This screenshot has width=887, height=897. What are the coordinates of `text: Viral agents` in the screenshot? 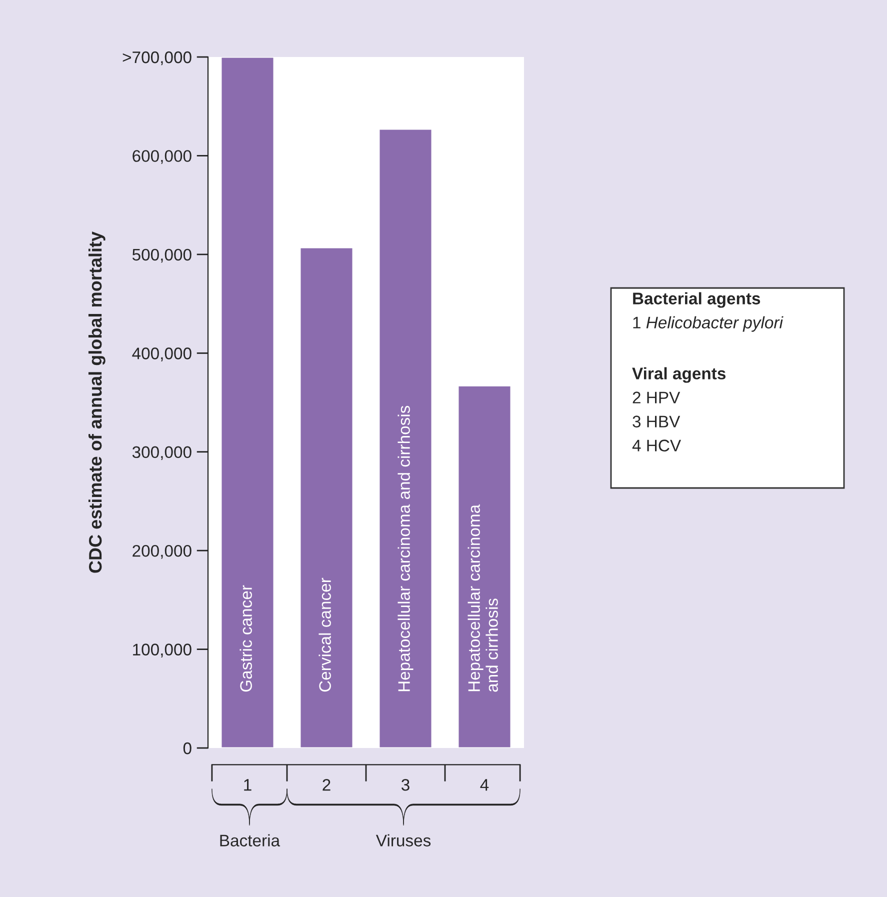 It's located at (679, 375).